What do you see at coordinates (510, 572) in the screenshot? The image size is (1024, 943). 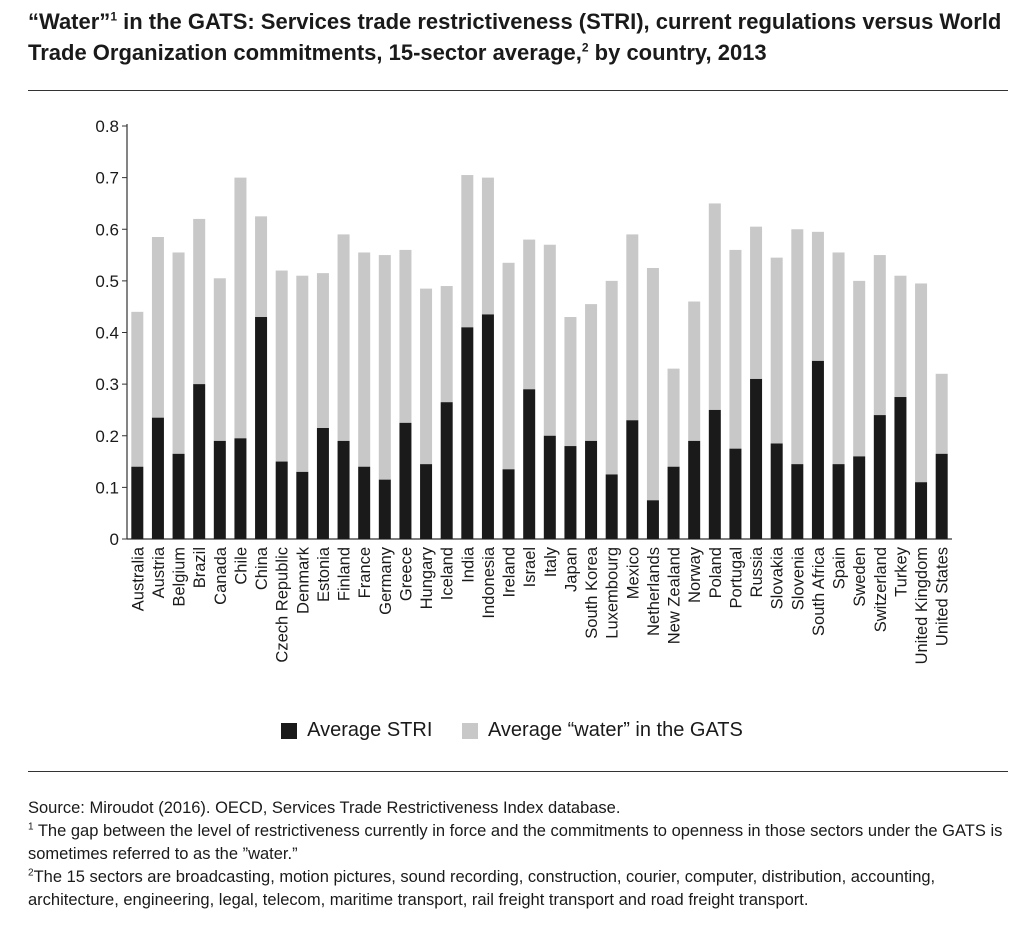 I see `x-tick-label: Ireland` at bounding box center [510, 572].